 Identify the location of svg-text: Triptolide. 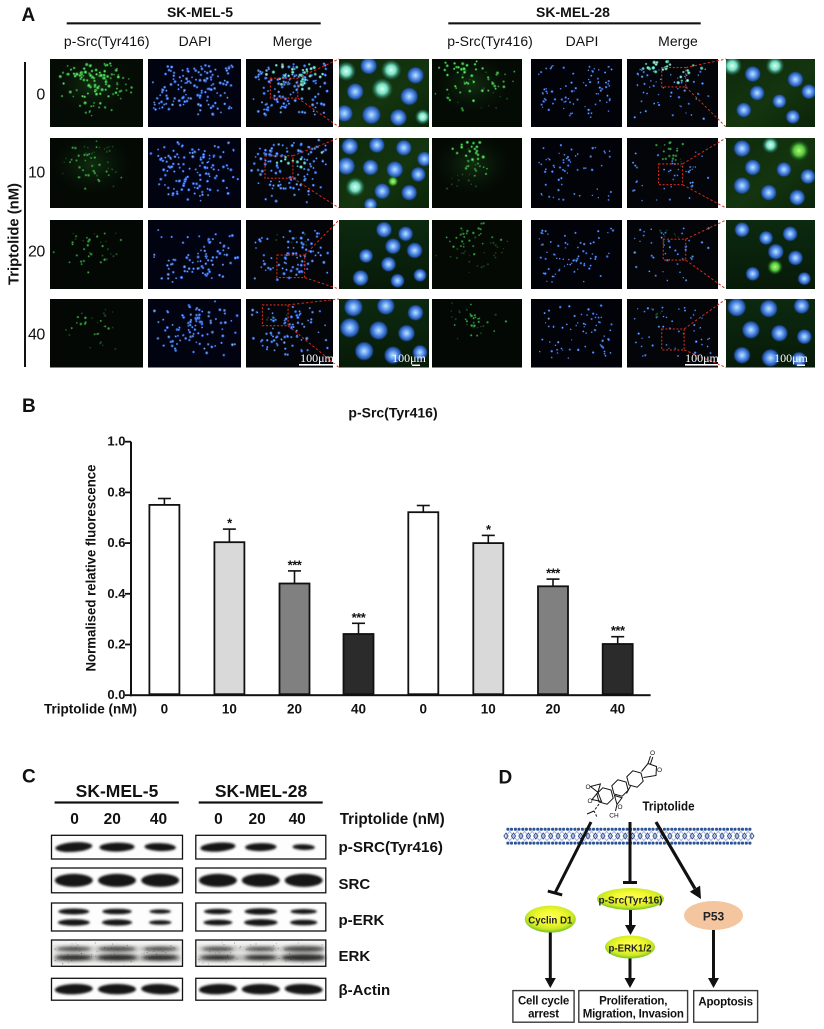
(669, 806).